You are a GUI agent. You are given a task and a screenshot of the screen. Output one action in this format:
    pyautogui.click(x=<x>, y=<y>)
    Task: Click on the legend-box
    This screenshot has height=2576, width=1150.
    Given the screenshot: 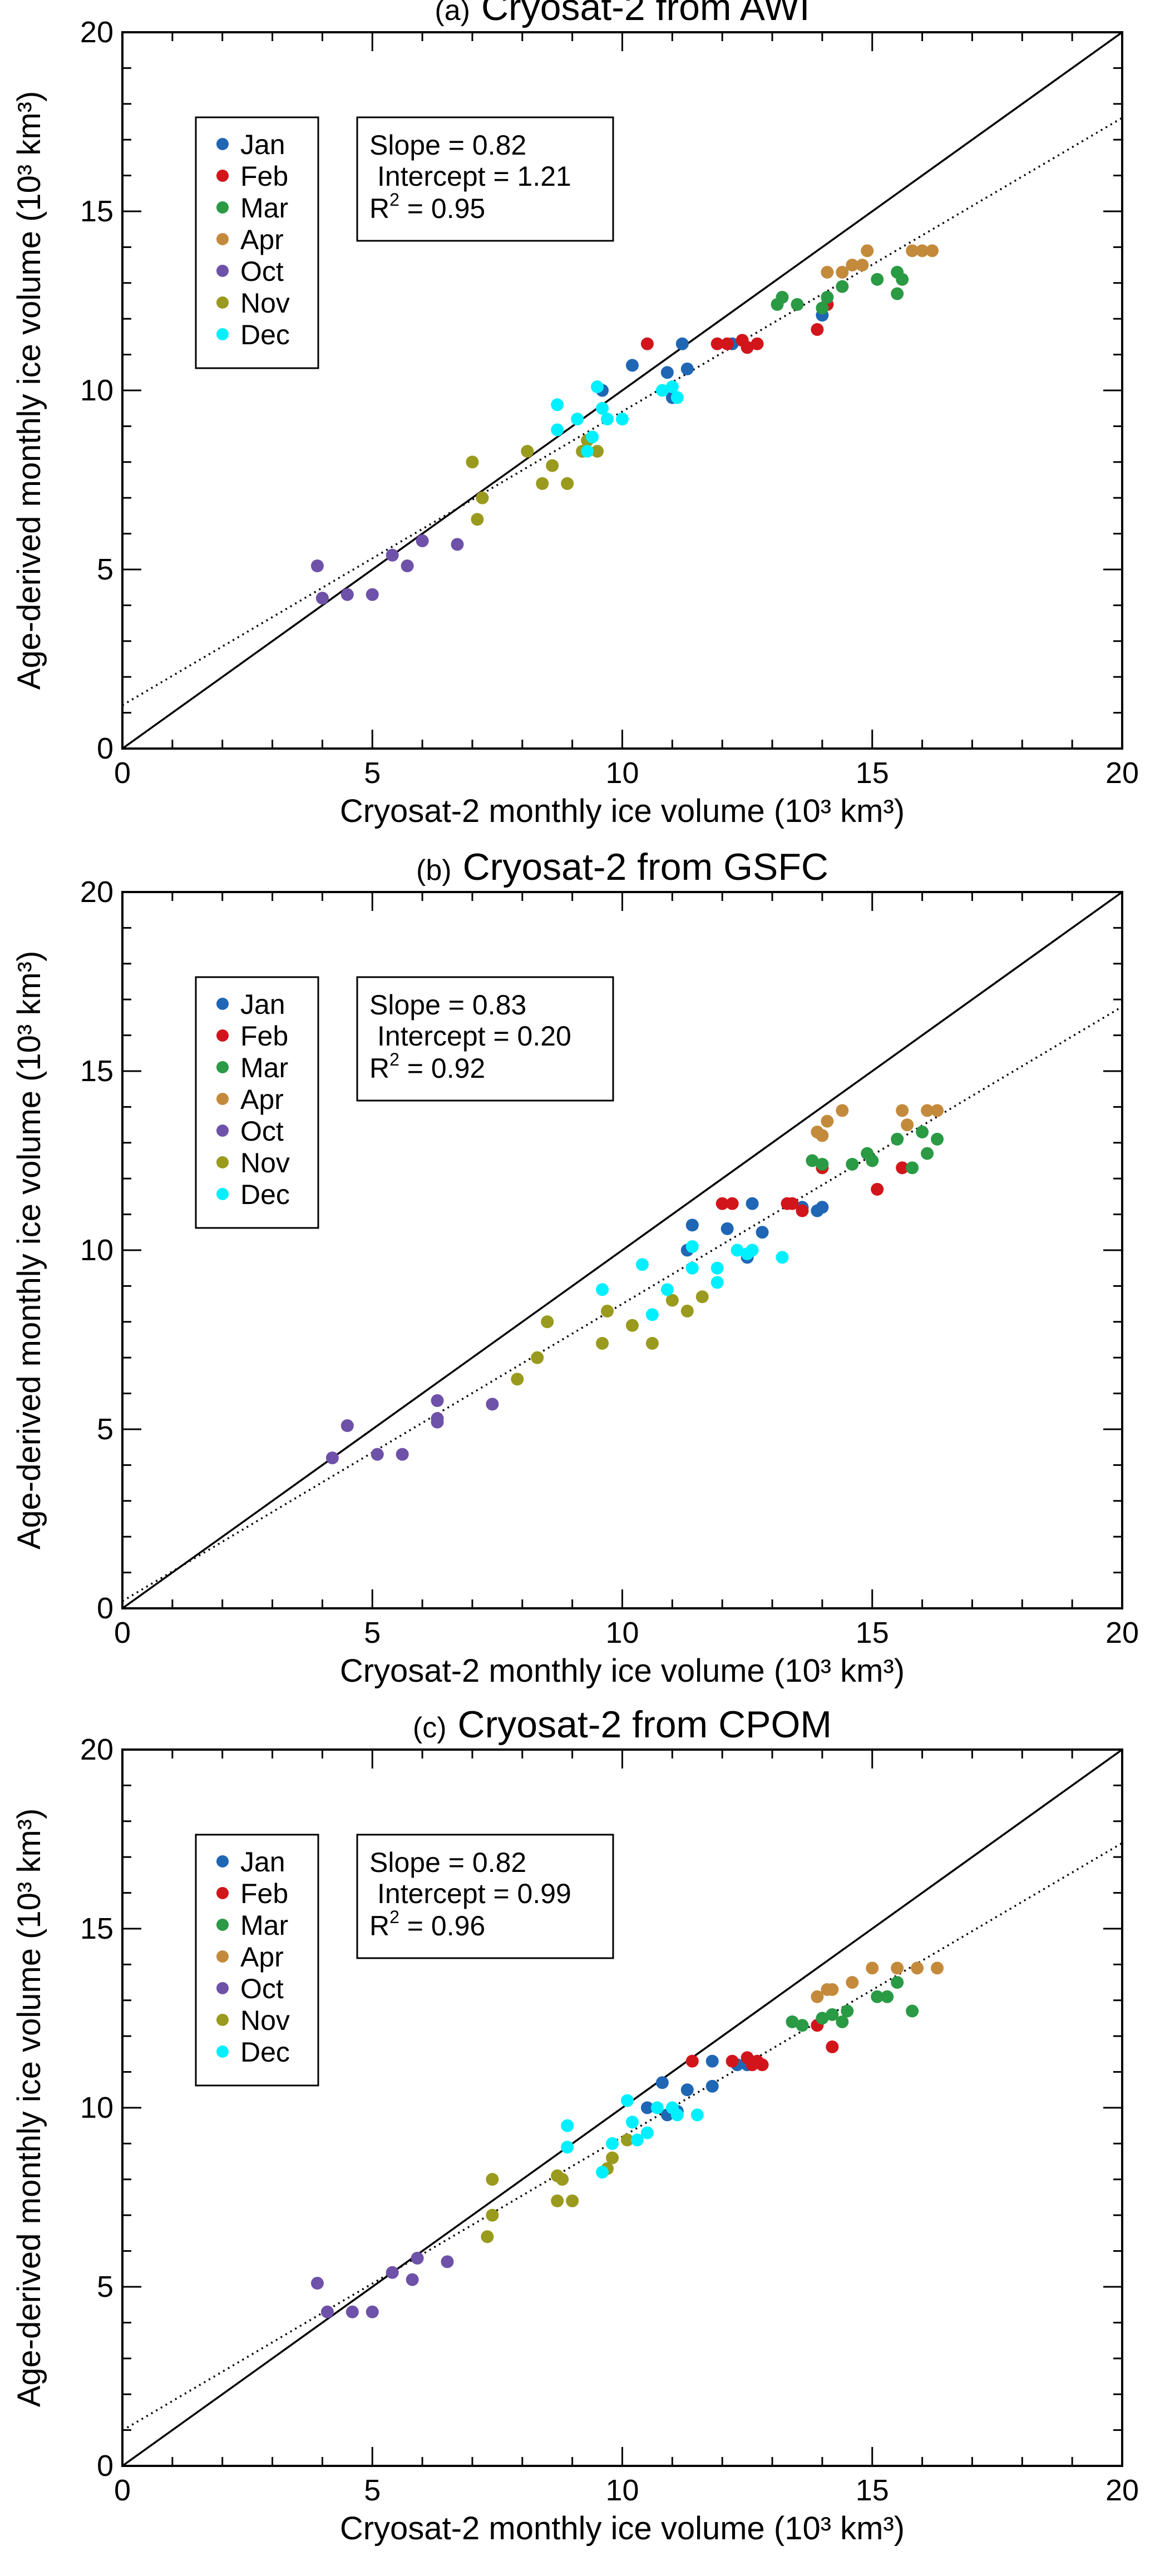 What is the action you would take?
    pyautogui.click(x=257, y=242)
    